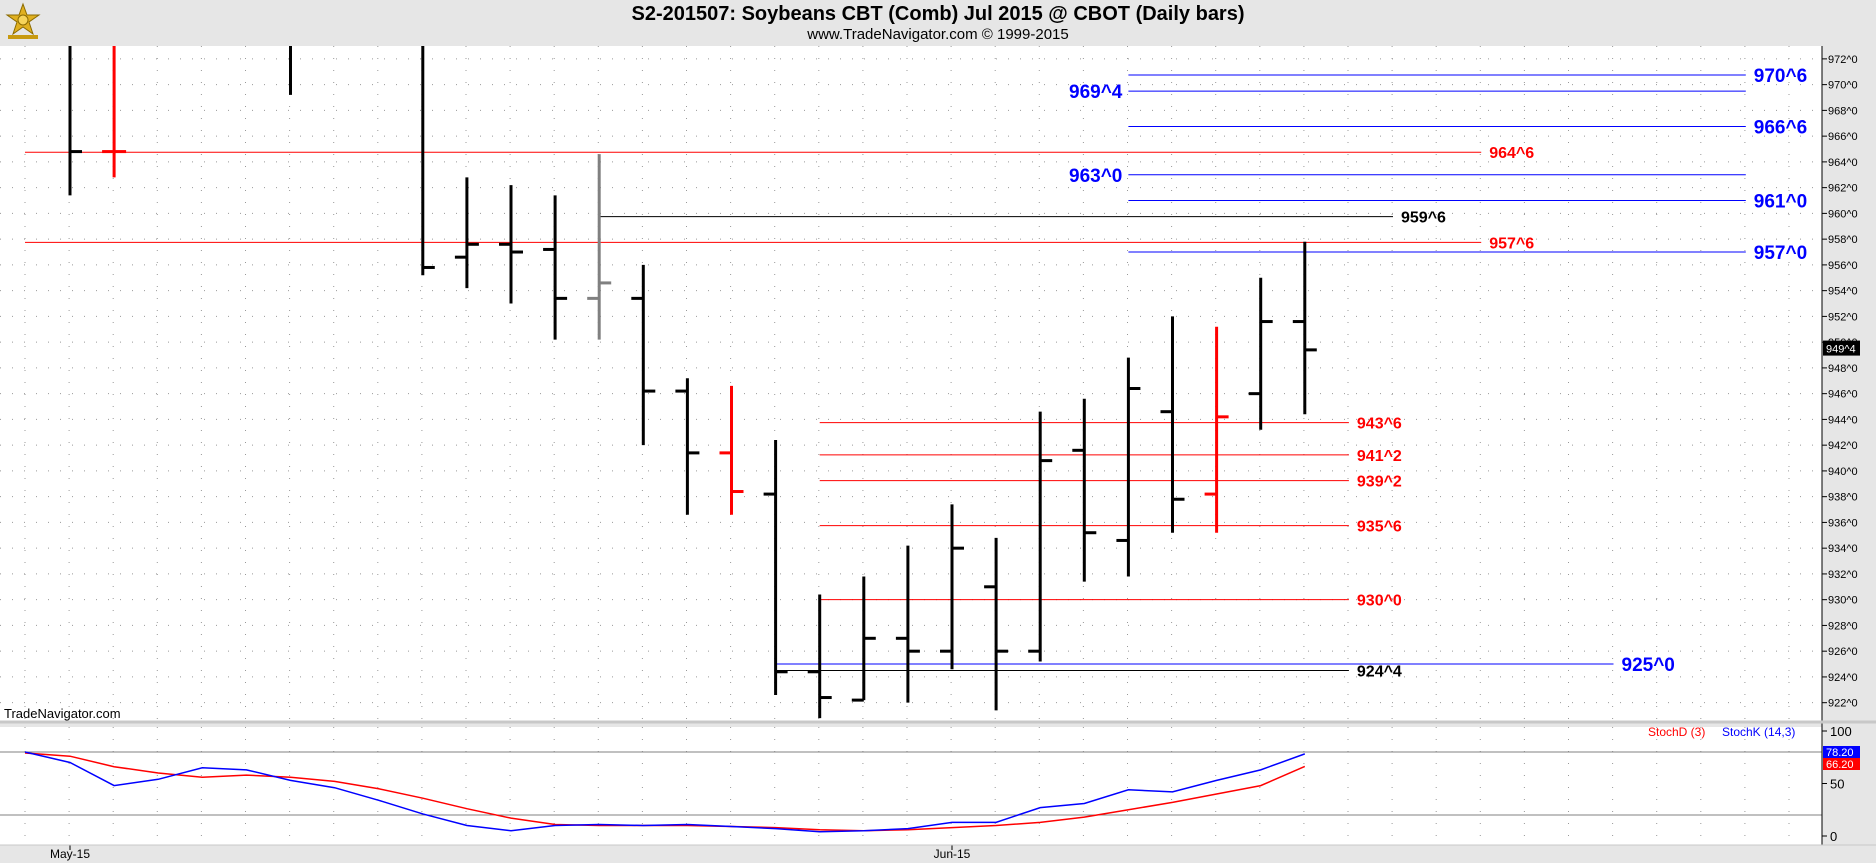  I want to click on date-axis-label: Jun-15, so click(952, 854).